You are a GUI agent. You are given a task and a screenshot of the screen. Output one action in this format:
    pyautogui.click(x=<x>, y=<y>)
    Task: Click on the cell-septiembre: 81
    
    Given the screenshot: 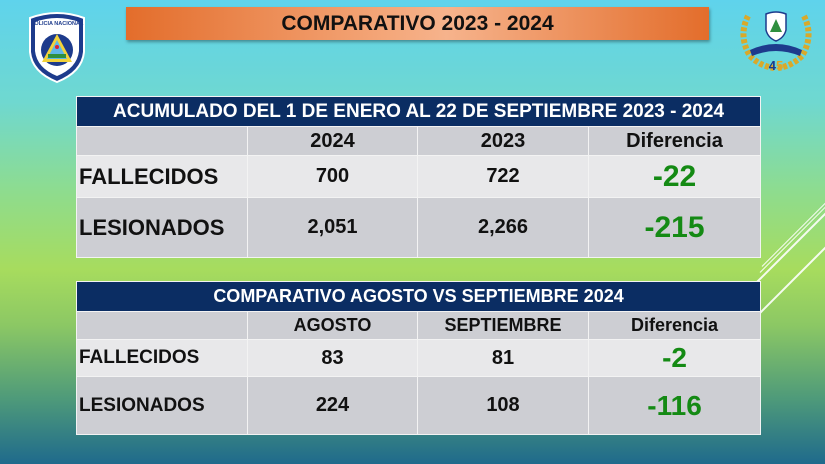 What is the action you would take?
    pyautogui.click(x=503, y=358)
    